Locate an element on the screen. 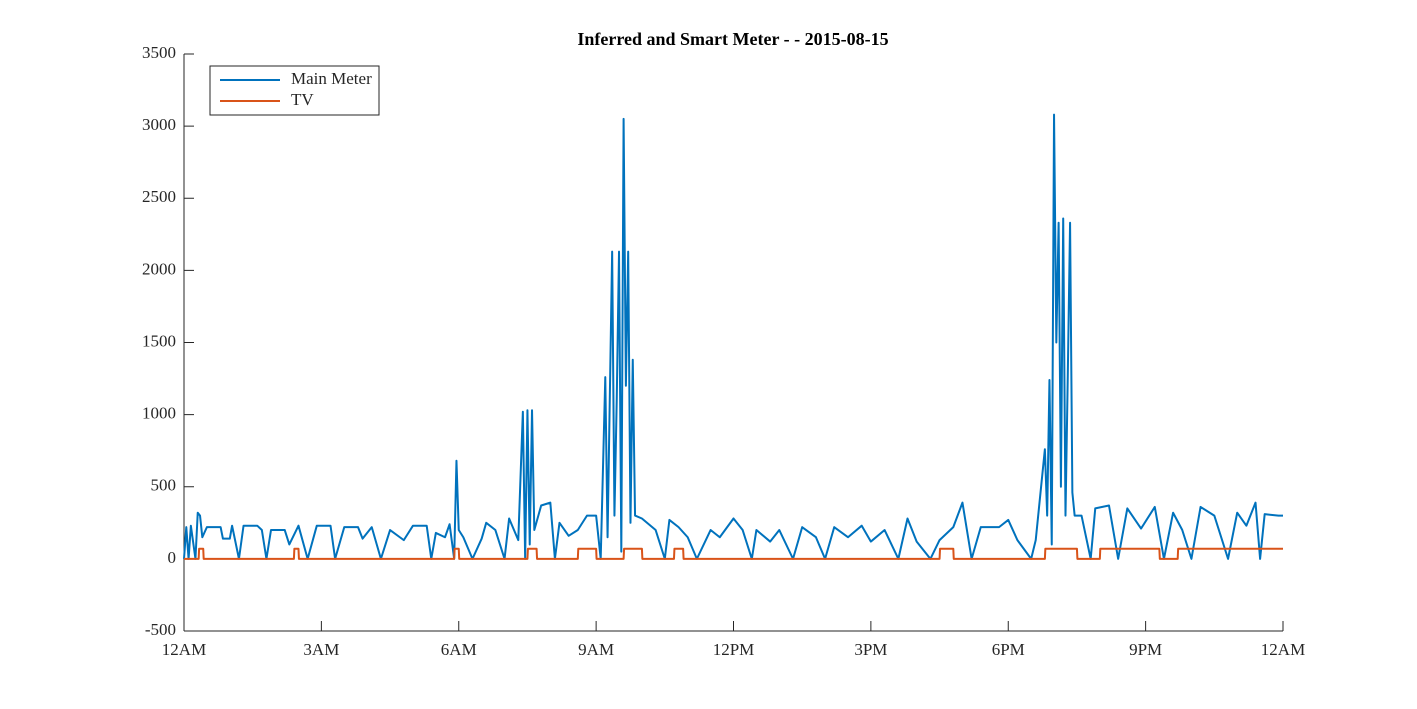  legend-label: TV is located at coordinates (302, 99).